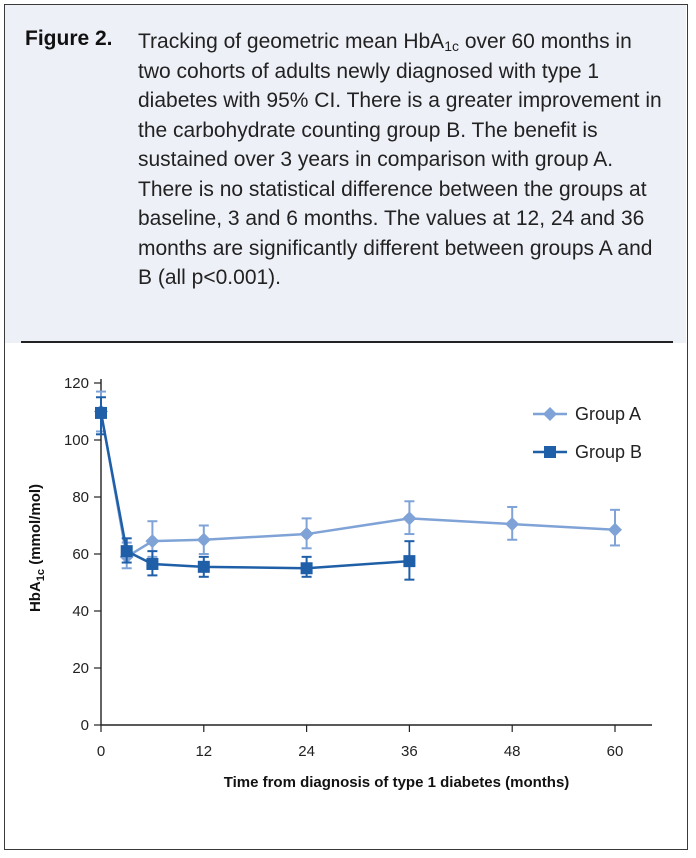 The width and height of the screenshot is (696, 858). I want to click on figure-label: Figure 2., so click(69, 38).